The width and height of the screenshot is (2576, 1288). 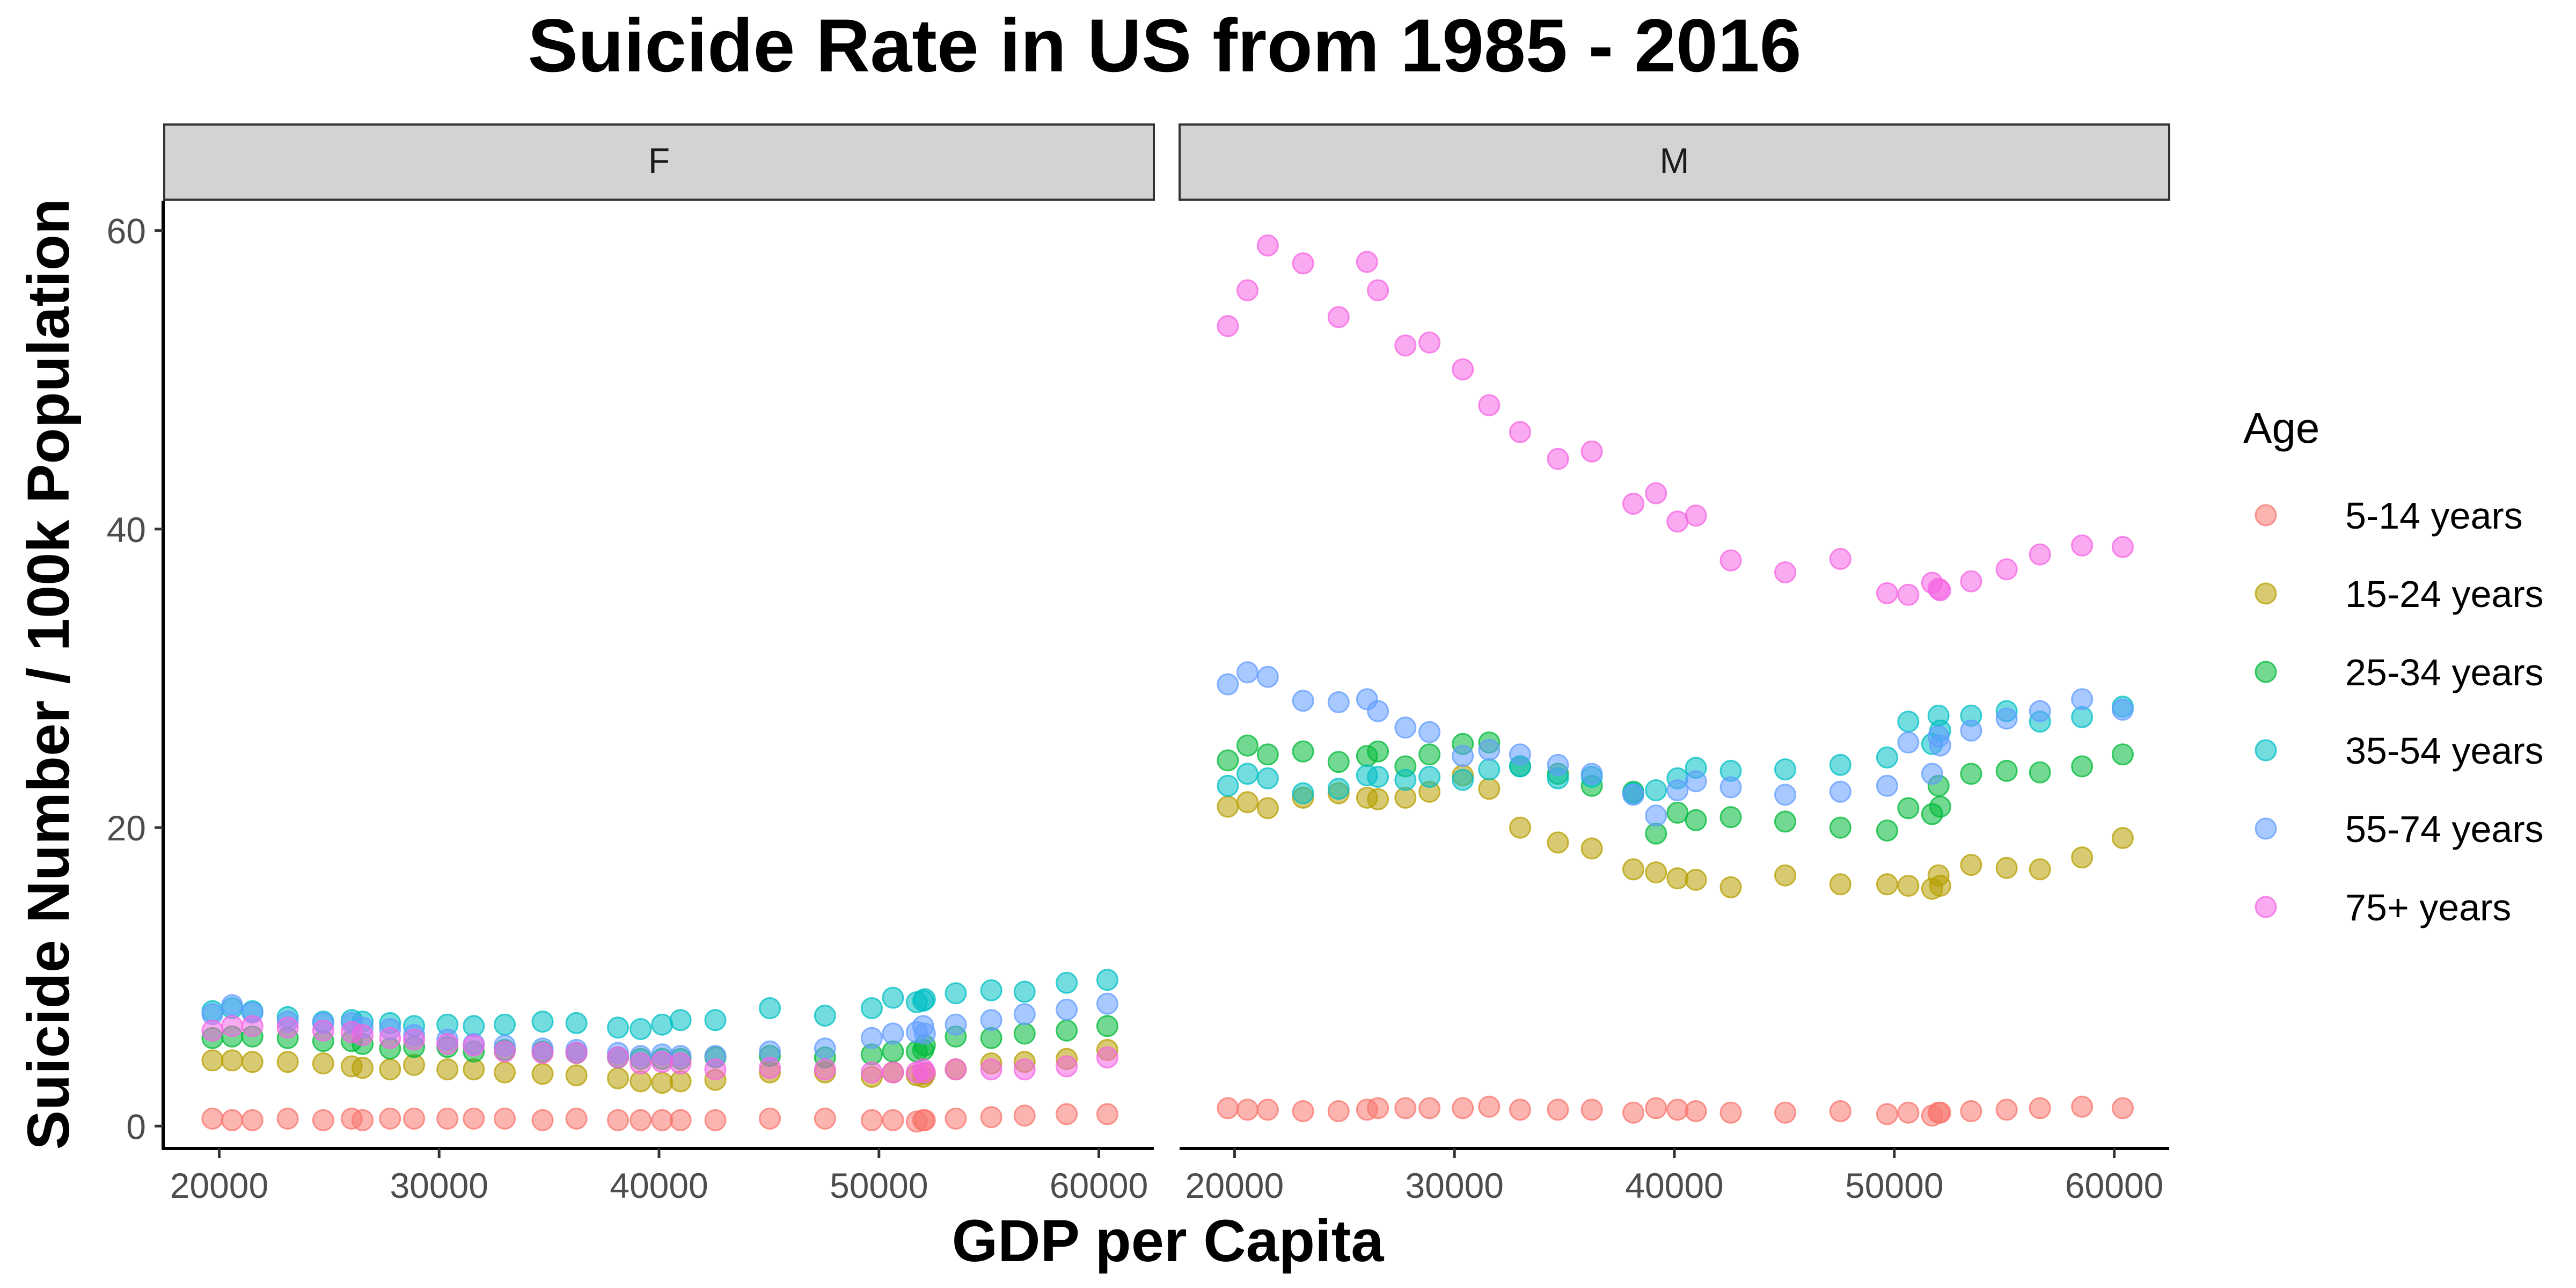 I want to click on x-tick-label-m: 60000, so click(x=2114, y=1185).